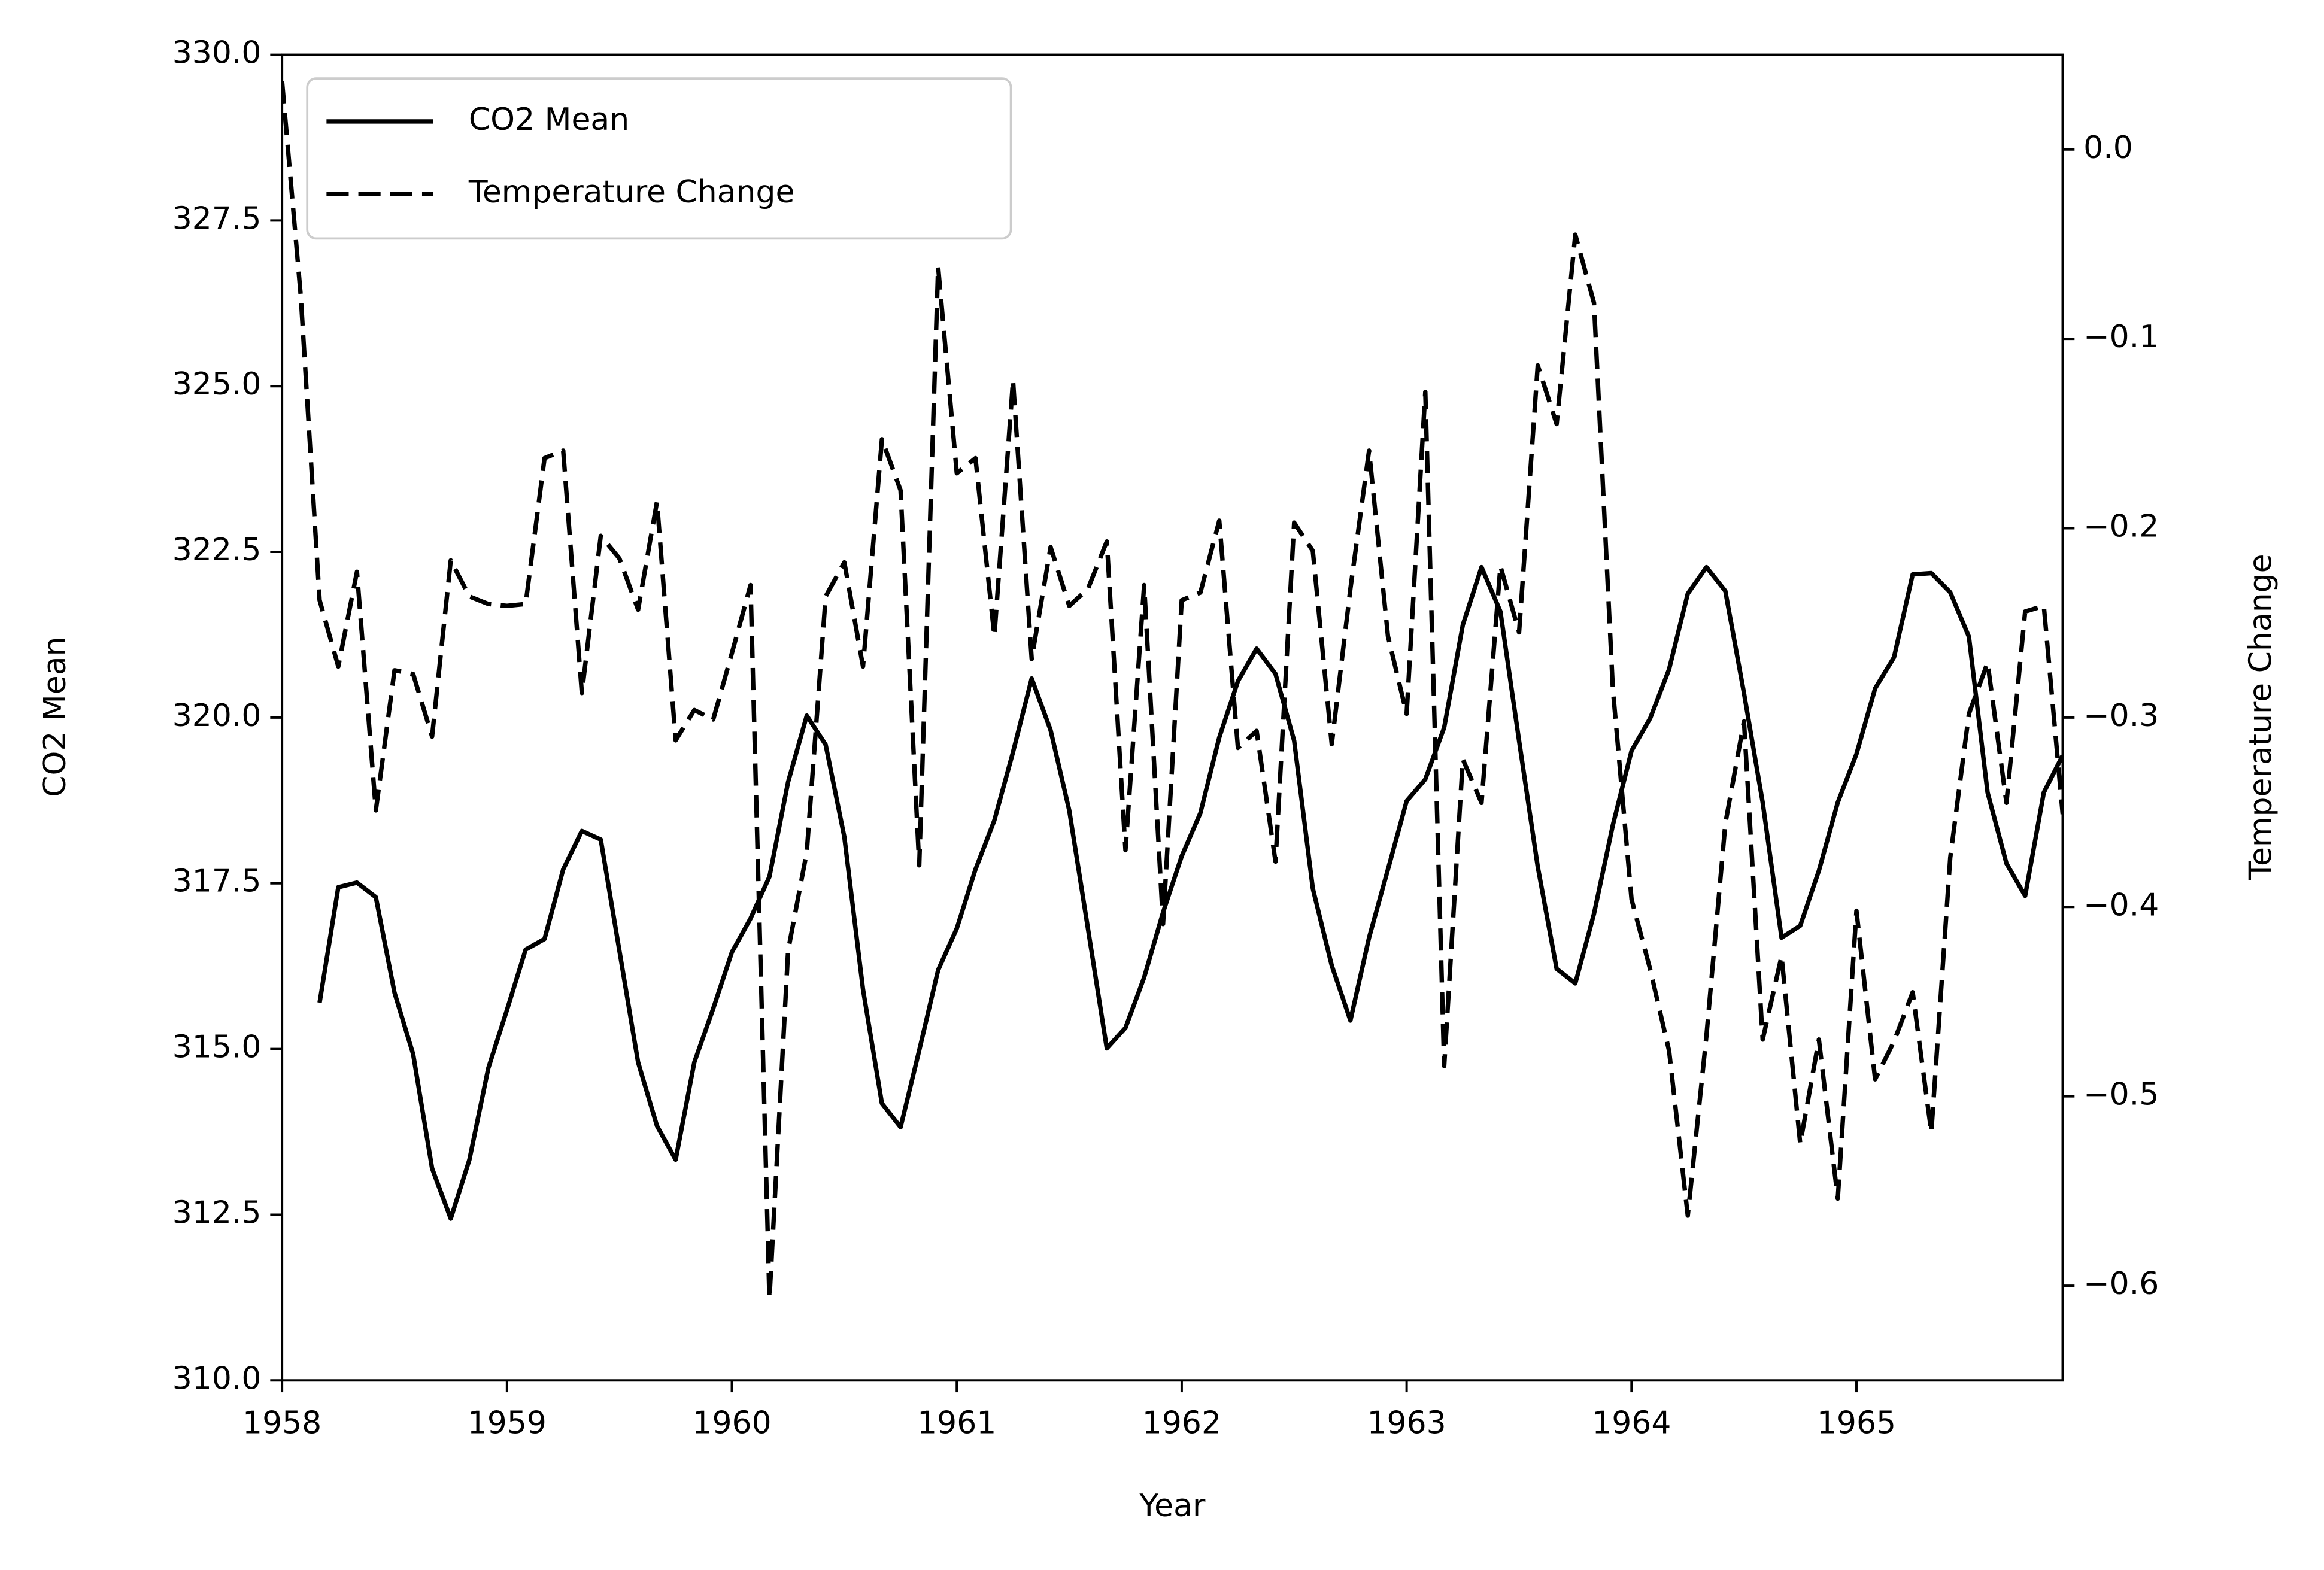 Image resolution: width=2324 pixels, height=1570 pixels. I want to click on y2-tick-label: −0.5, so click(2121, 1095).